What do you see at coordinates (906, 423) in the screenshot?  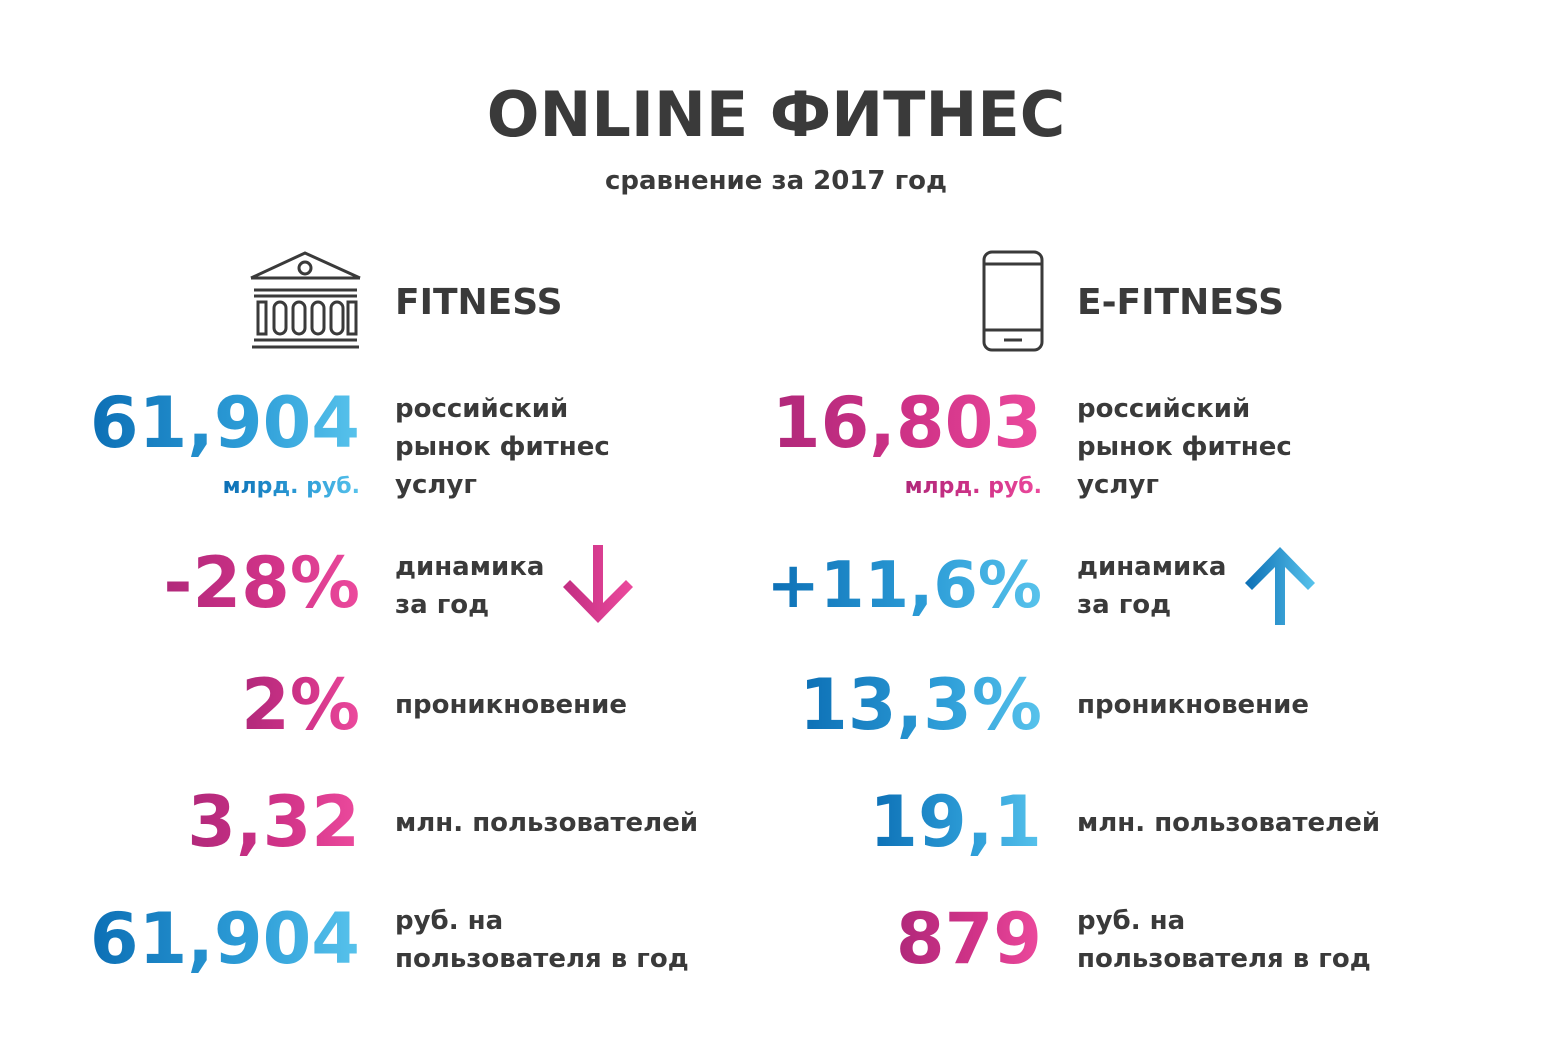 I see `efitness-market-value: 16,803` at bounding box center [906, 423].